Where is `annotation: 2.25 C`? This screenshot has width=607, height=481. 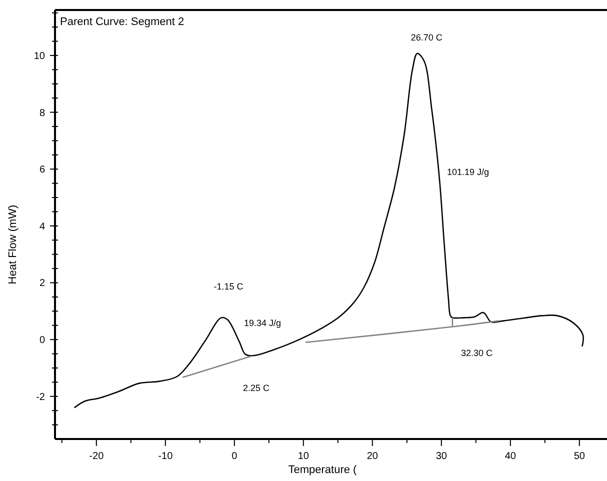
annotation: 2.25 C is located at coordinates (256, 388).